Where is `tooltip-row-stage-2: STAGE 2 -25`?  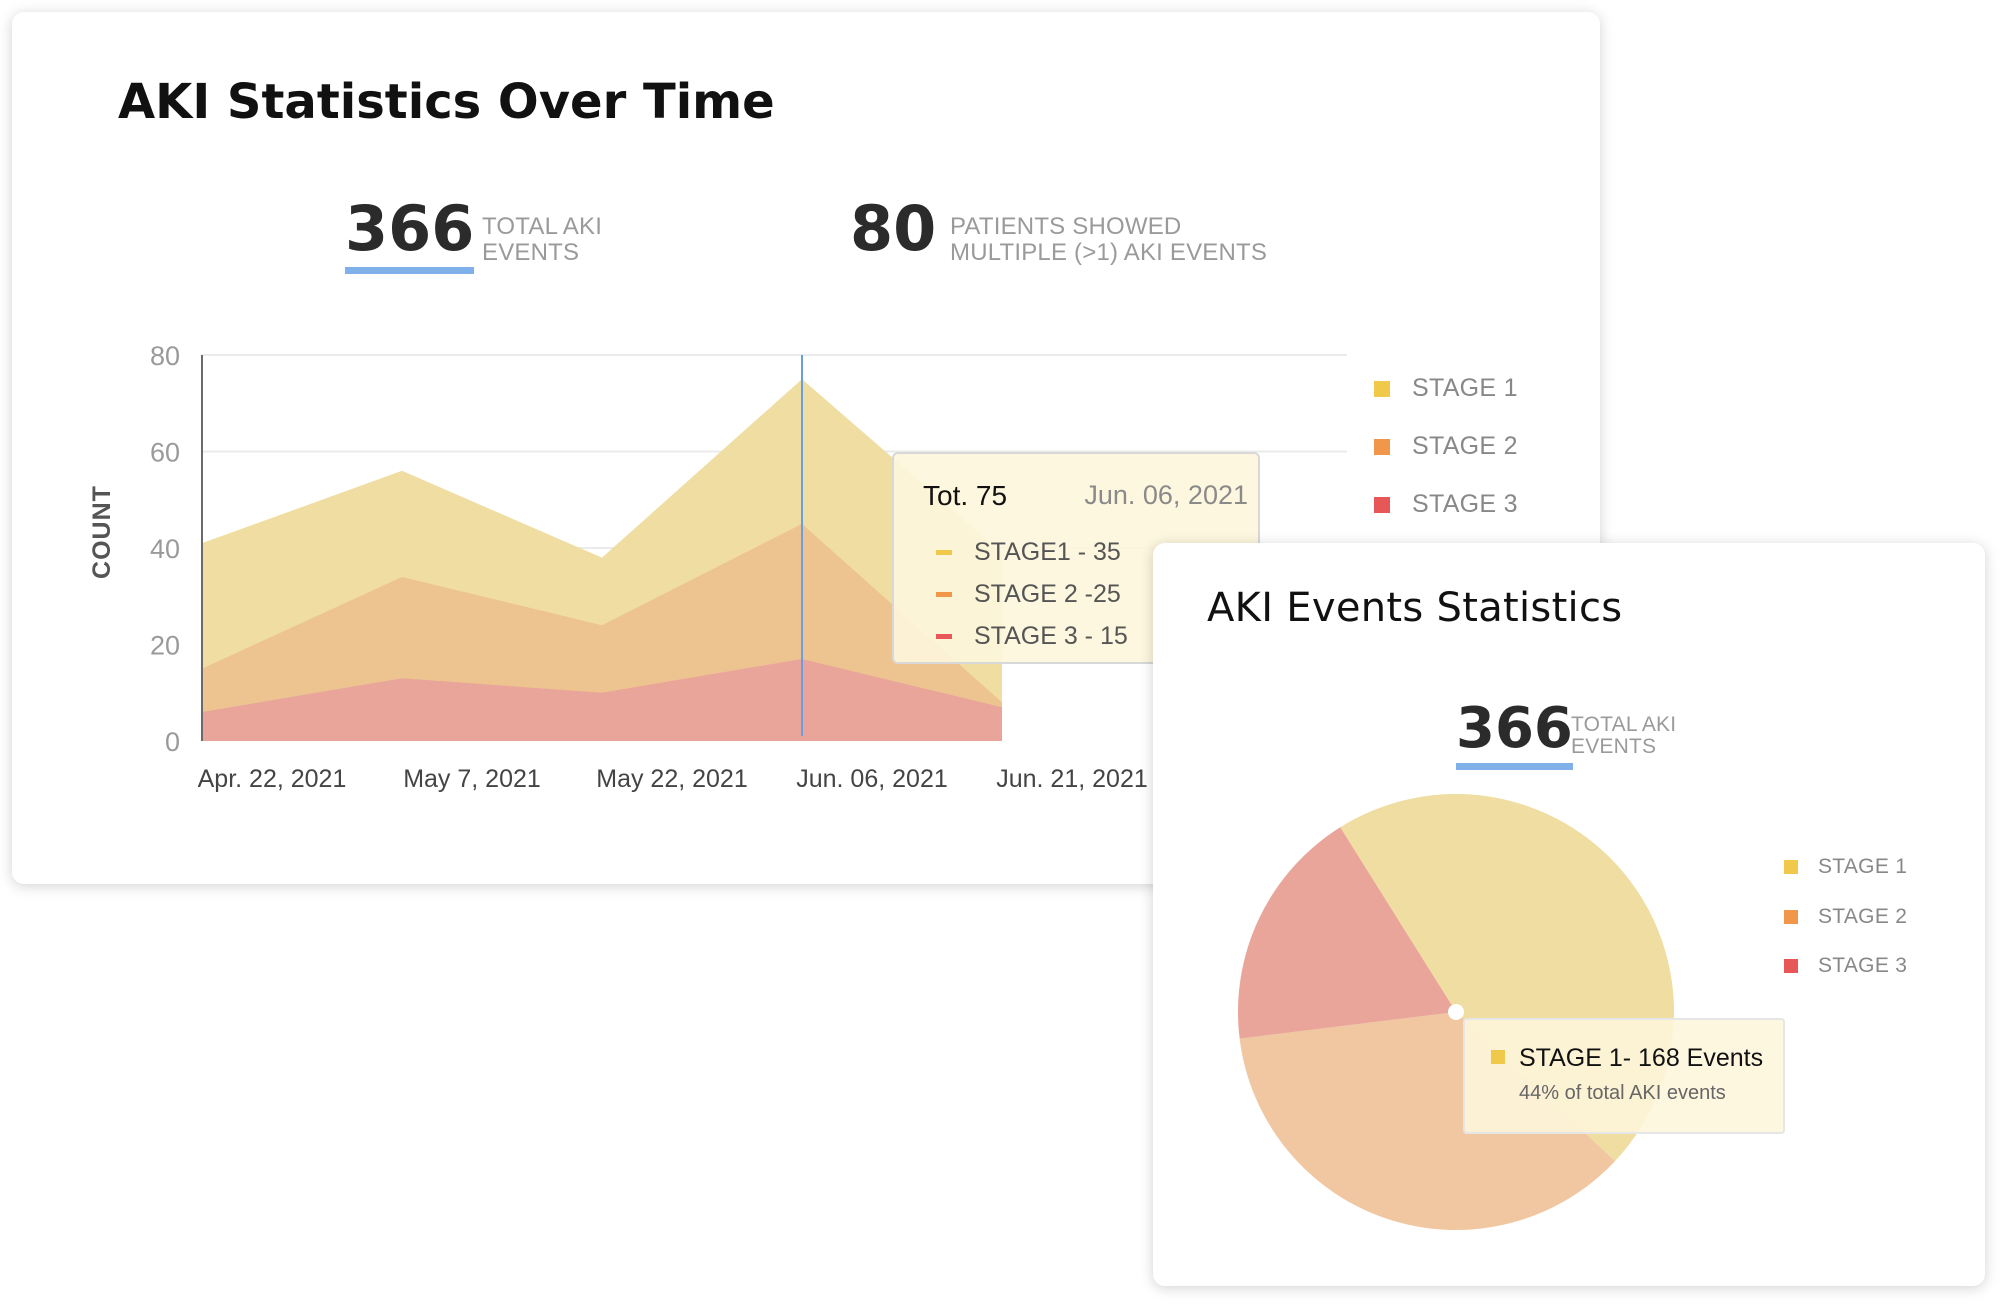 tooltip-row-stage-2: STAGE 2 -25 is located at coordinates (1028, 594).